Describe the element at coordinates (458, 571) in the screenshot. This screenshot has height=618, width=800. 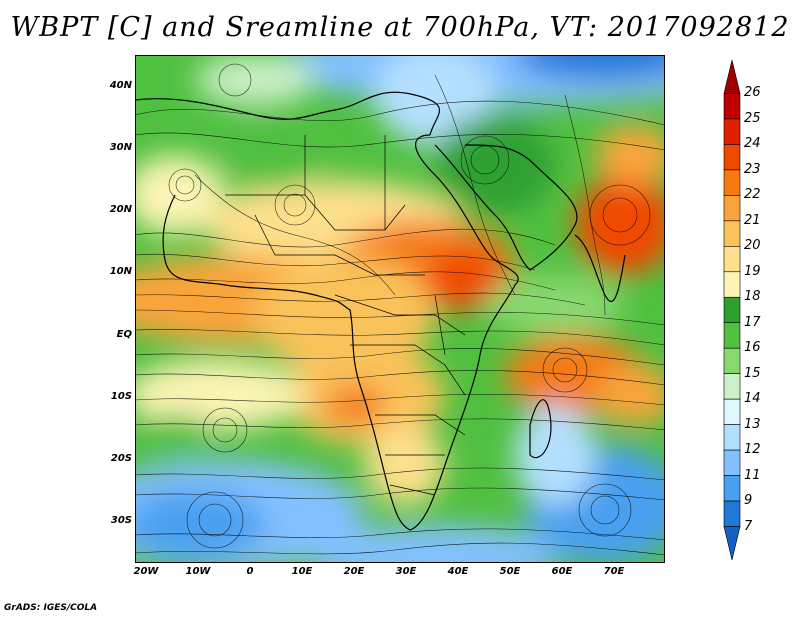
I see `lon-label-40e: 40E` at that location.